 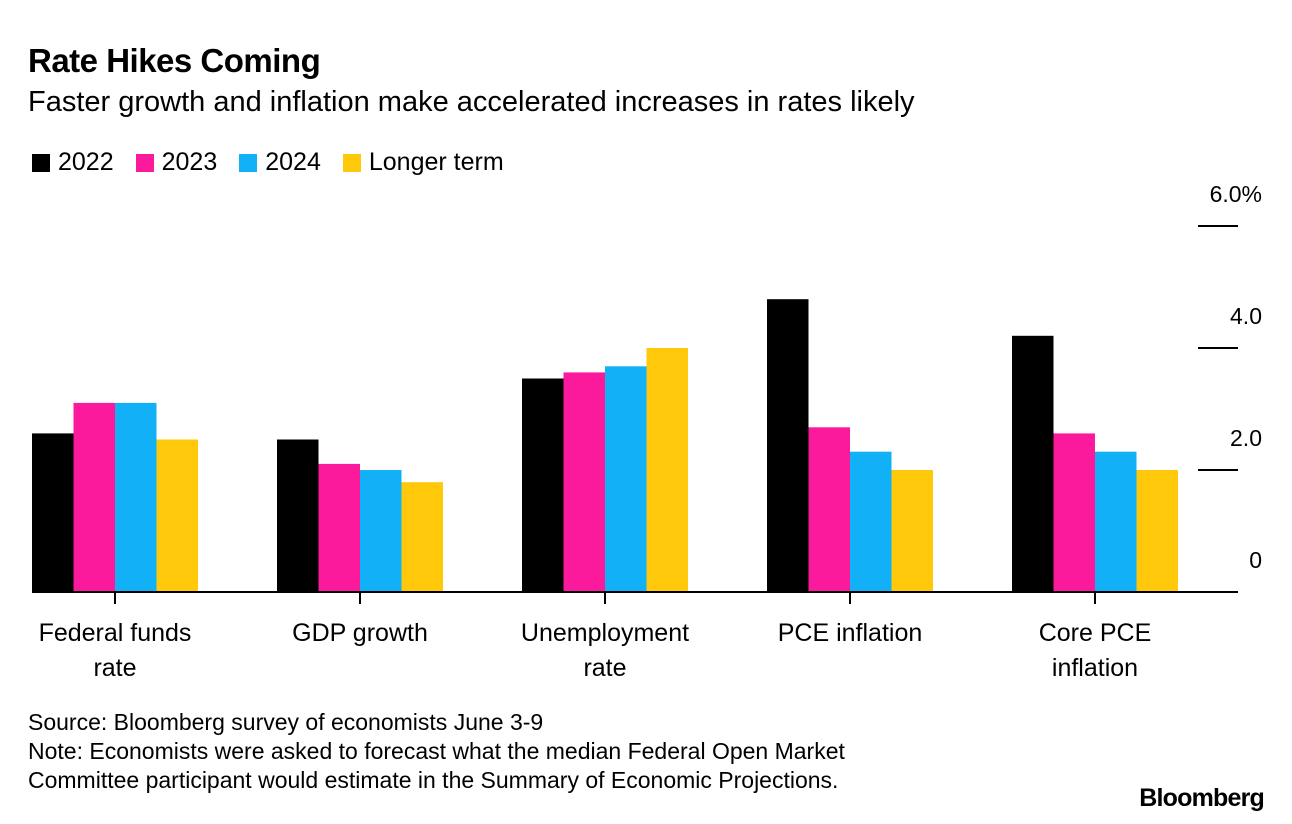 I want to click on legend-item-2024: 2024, so click(x=280, y=162).